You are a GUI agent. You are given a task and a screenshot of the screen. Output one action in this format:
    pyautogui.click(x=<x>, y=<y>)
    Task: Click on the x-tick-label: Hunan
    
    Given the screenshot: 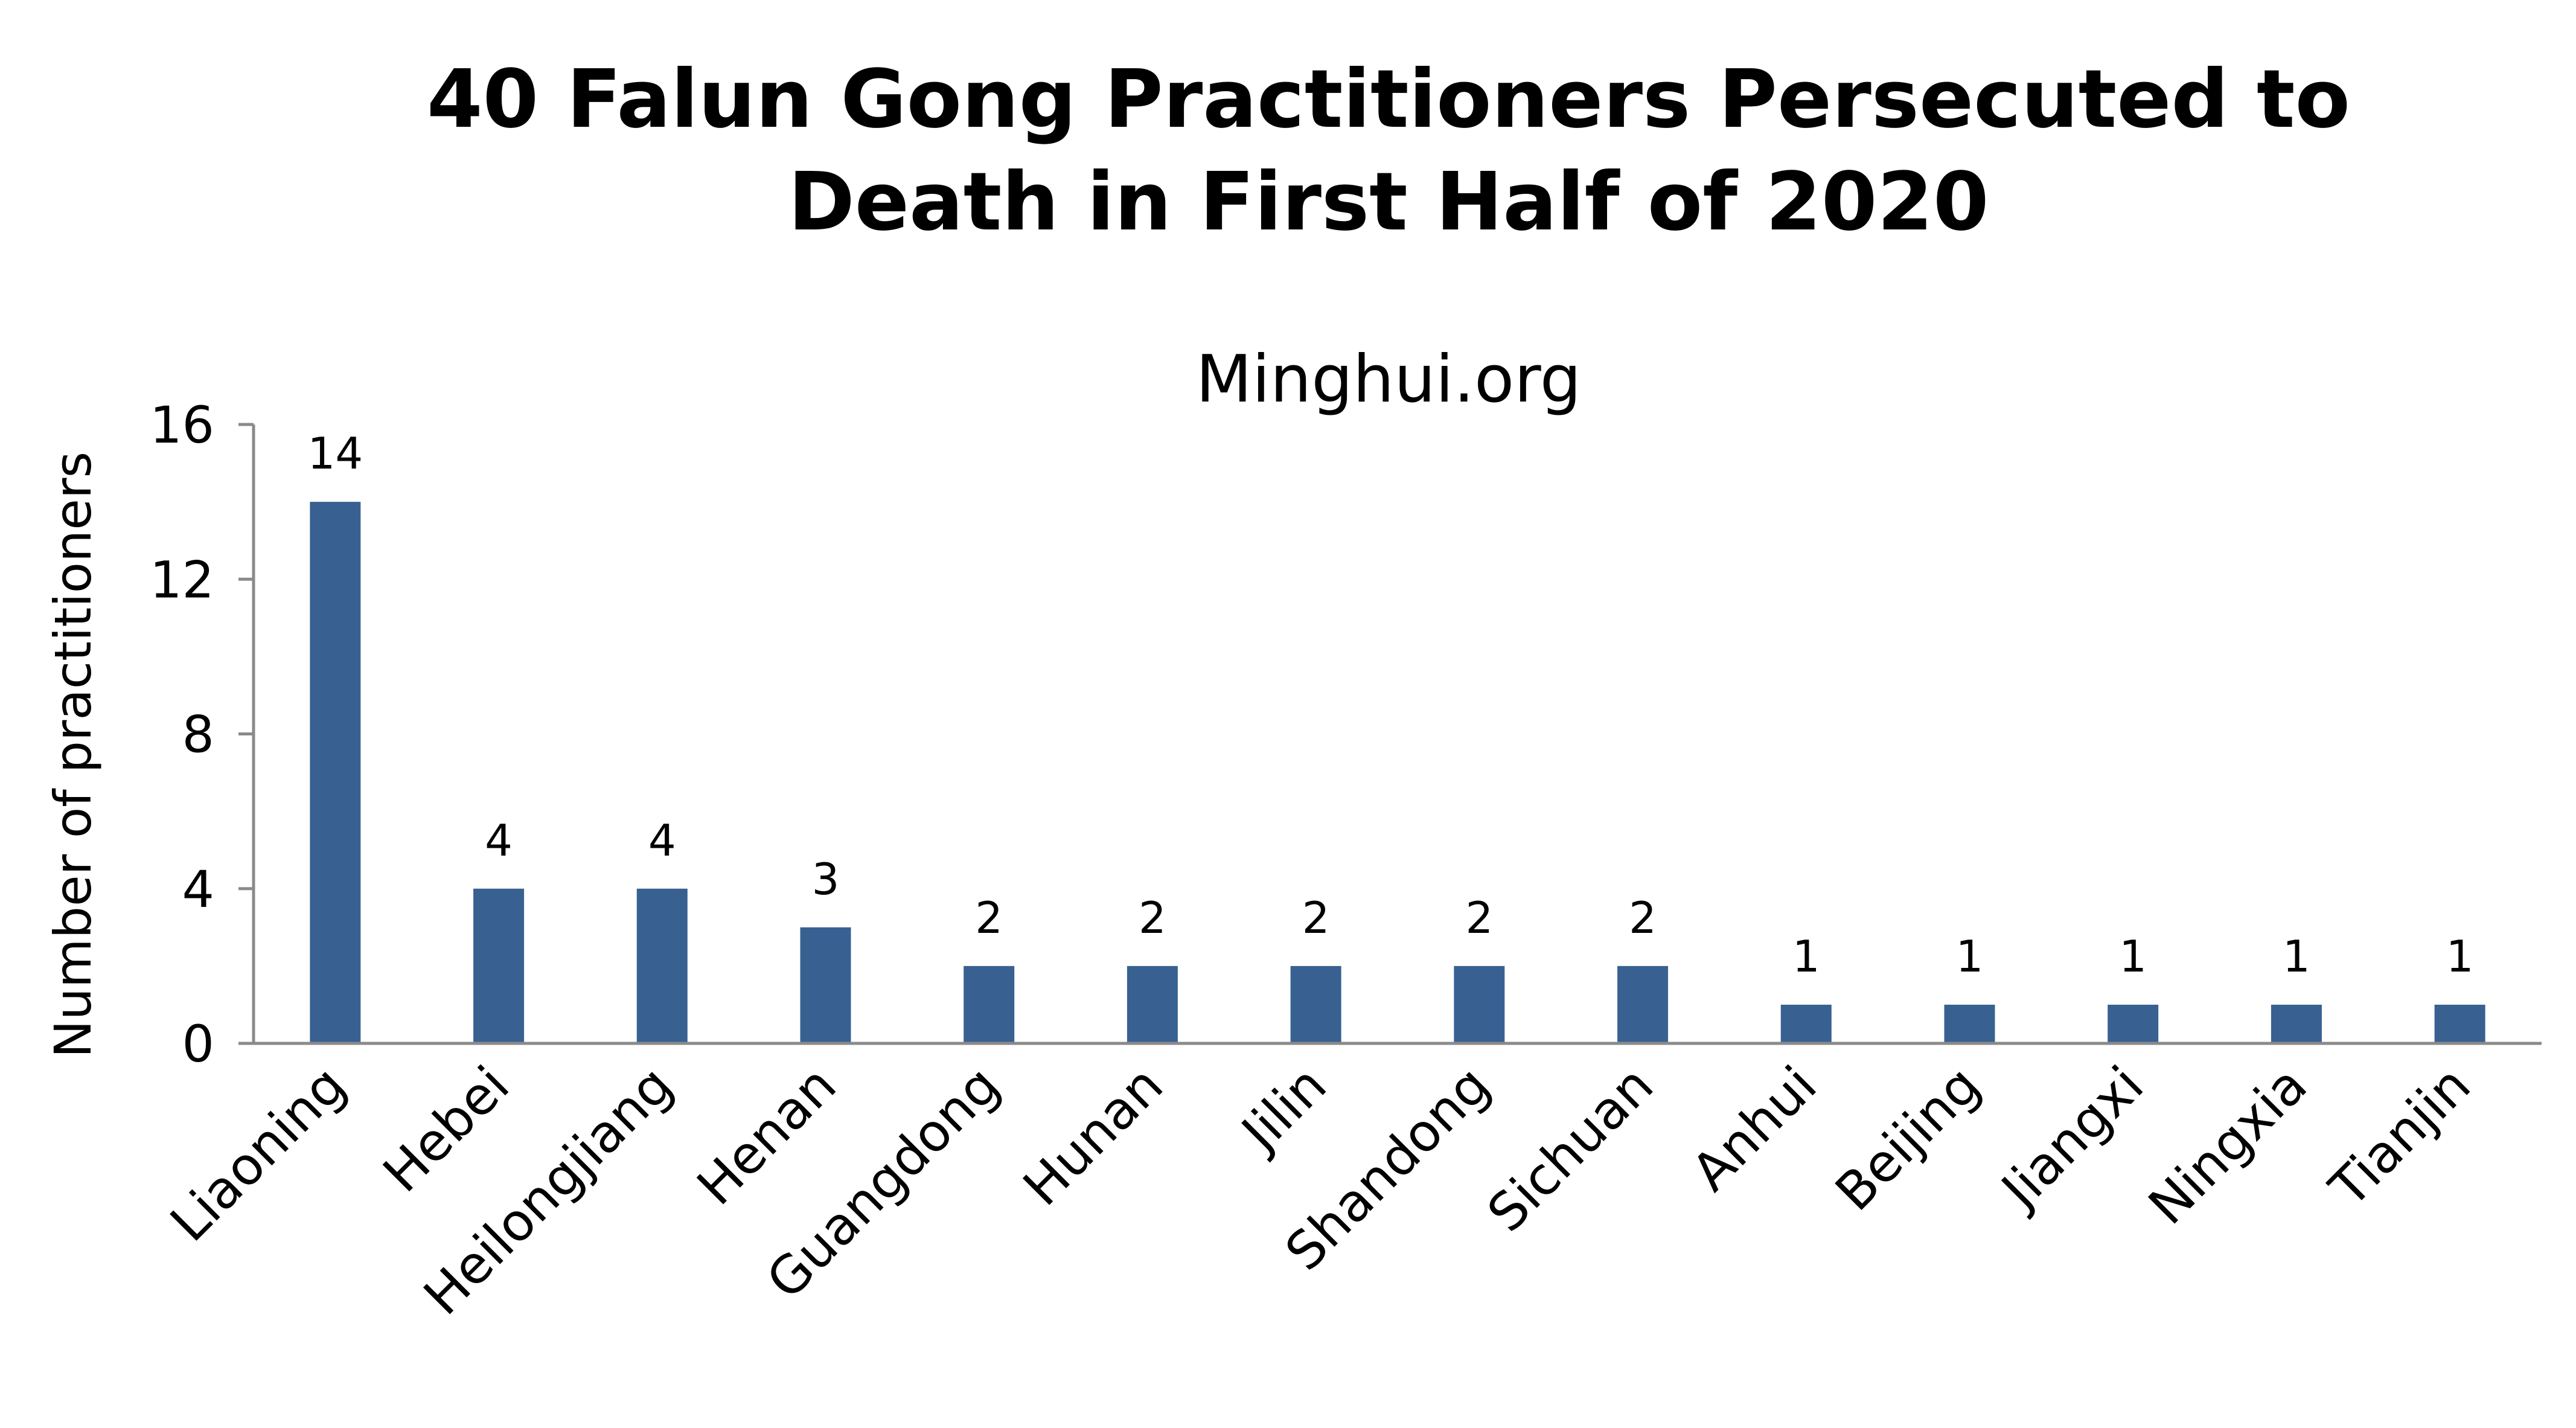 What is the action you would take?
    pyautogui.click(x=1093, y=1136)
    